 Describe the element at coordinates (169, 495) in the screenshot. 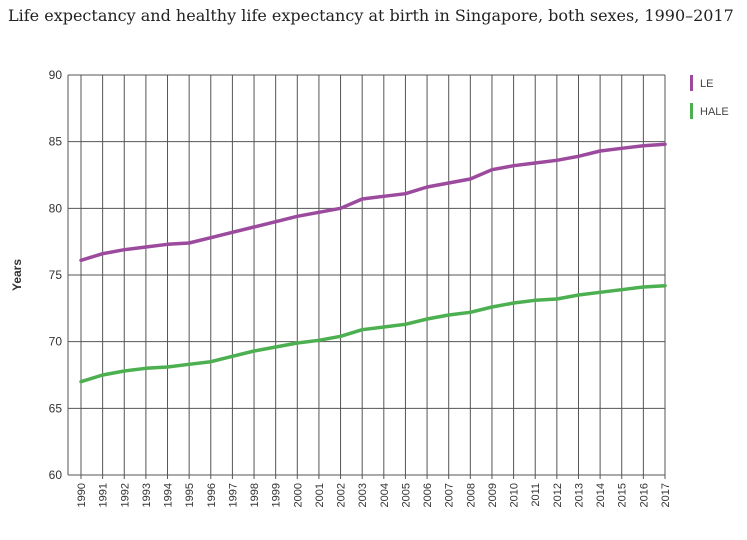

I see `x-tick-label: 1994` at that location.